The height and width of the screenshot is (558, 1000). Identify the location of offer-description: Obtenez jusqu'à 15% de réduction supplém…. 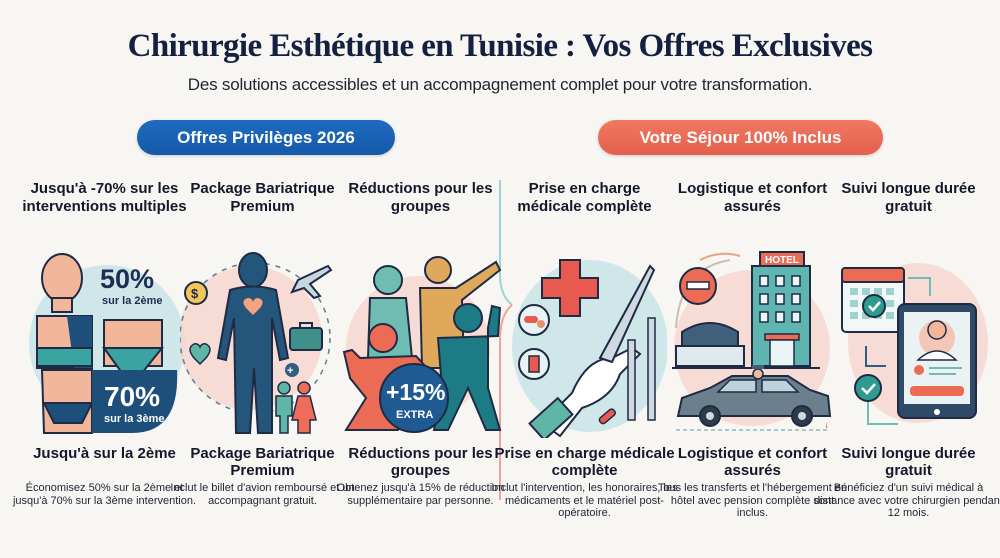
(420, 494).